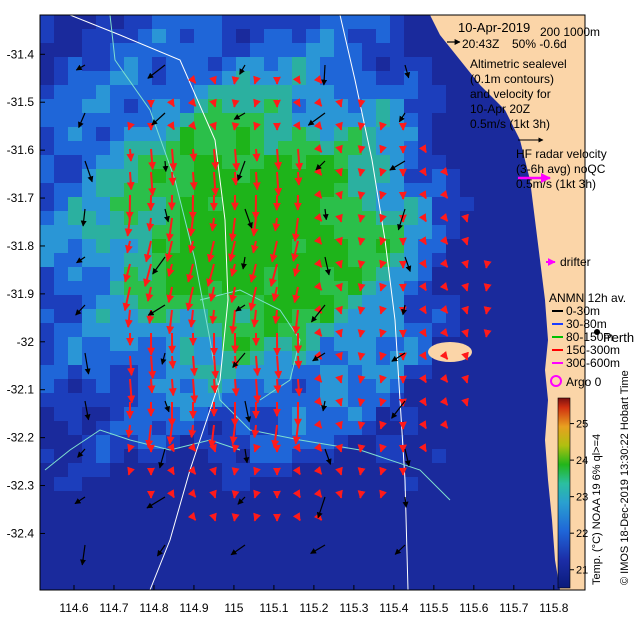 The height and width of the screenshot is (630, 640). I want to click on perth-label: Perth, so click(618, 337).